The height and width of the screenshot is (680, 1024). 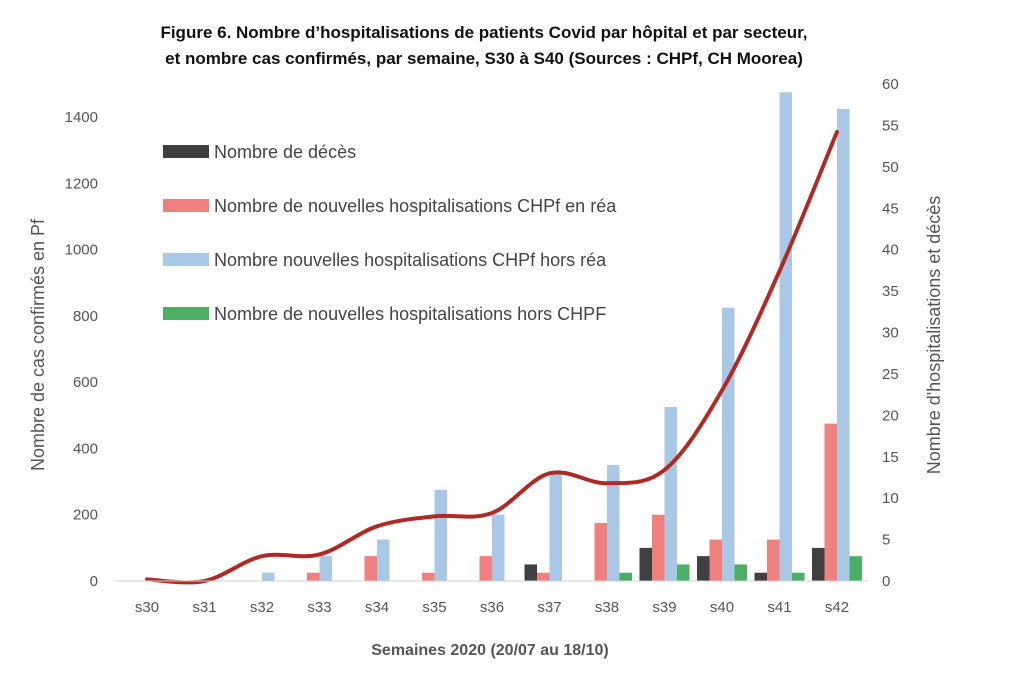 What do you see at coordinates (890, 250) in the screenshot?
I see `right-tick-label: 40` at bounding box center [890, 250].